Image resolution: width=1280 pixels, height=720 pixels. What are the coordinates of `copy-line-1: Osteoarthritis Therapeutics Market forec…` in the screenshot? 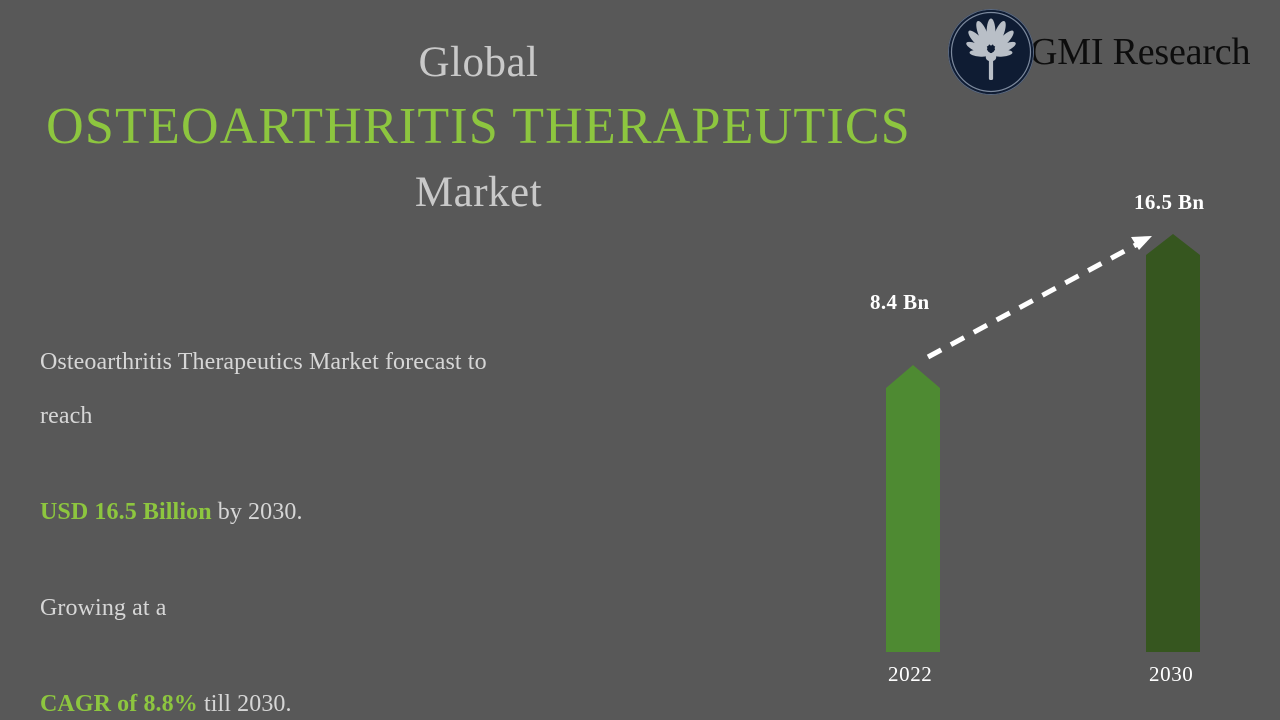 It's located at (263, 362).